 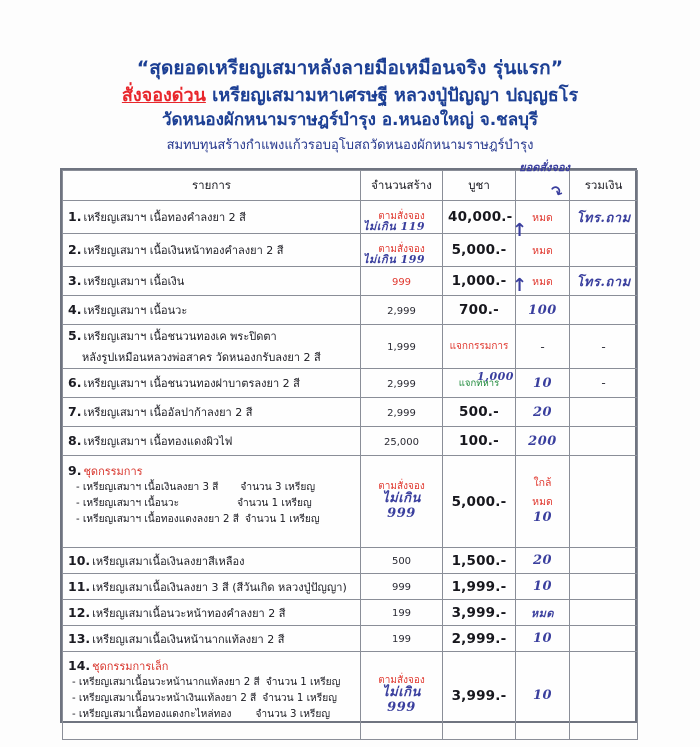 I want to click on ordered-cell: 20, so click(x=542, y=560).